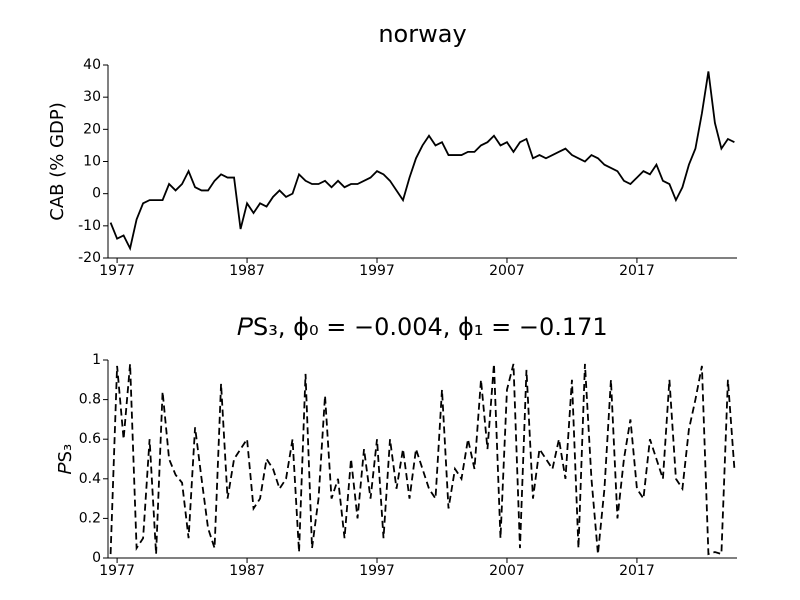 The width and height of the screenshot is (800, 600). I want to click on y-tick-label: 10, so click(92, 162).